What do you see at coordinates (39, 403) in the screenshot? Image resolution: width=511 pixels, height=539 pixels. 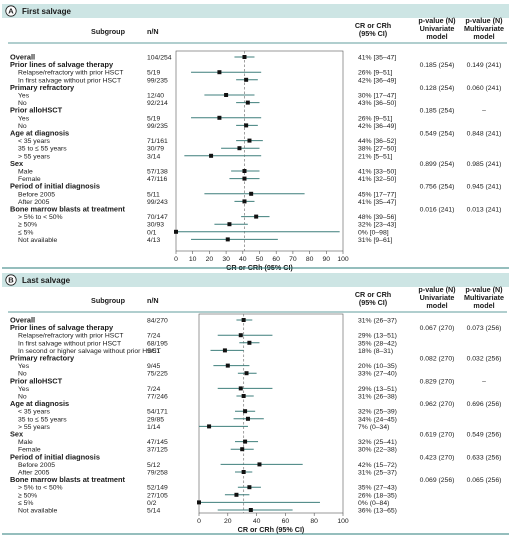 I see `group-label: Age at diagnosis` at bounding box center [39, 403].